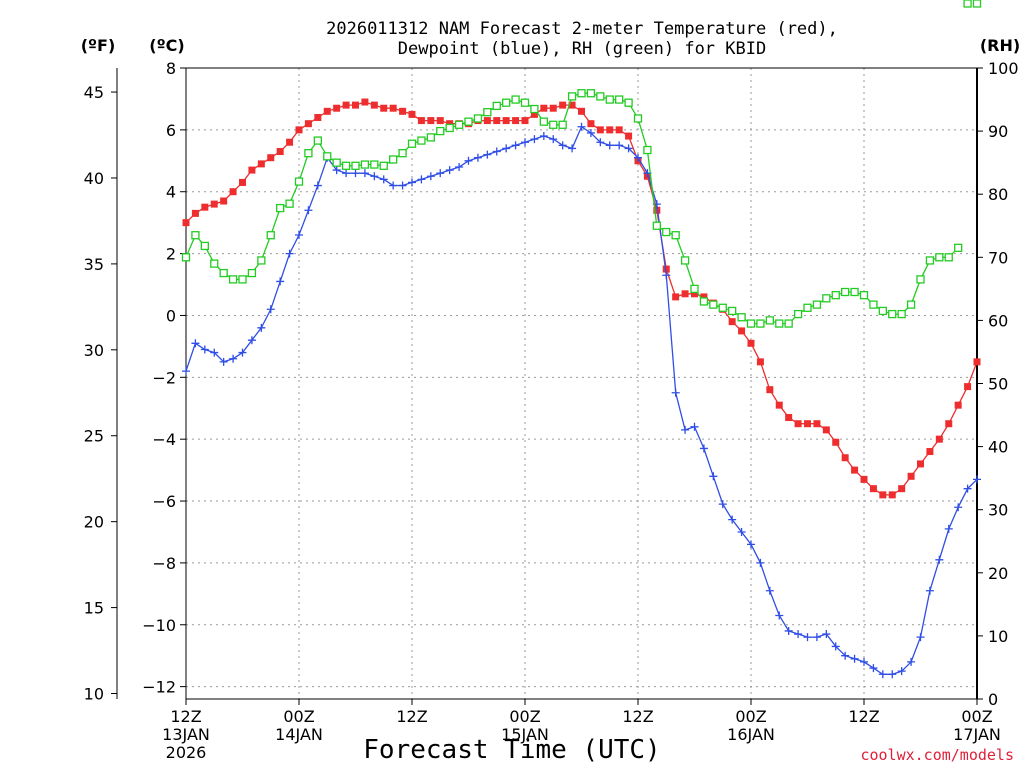  Describe the element at coordinates (171, 254) in the screenshot. I see `celsius-tick-label: 2` at that location.